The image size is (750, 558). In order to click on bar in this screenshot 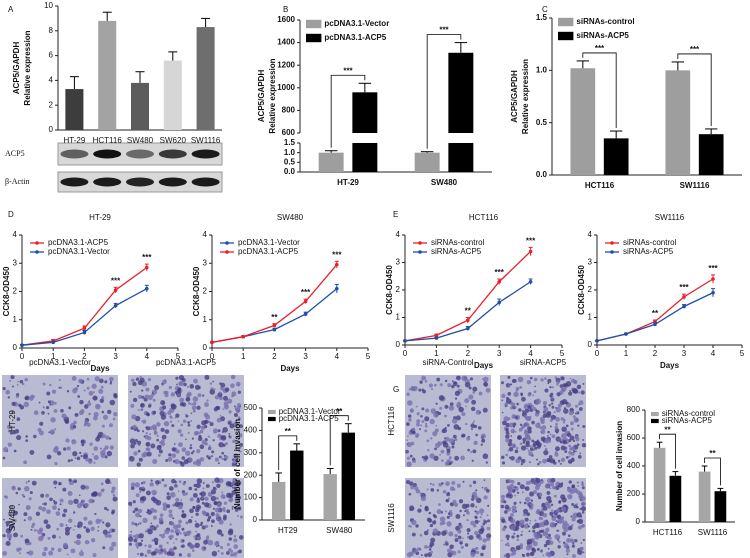, I will do `click(330, 497)`.